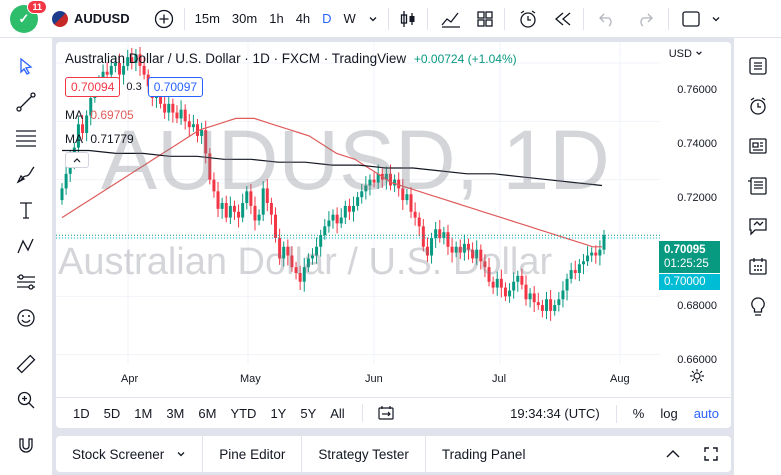  I want to click on range-1y: 1Y, so click(278, 413).